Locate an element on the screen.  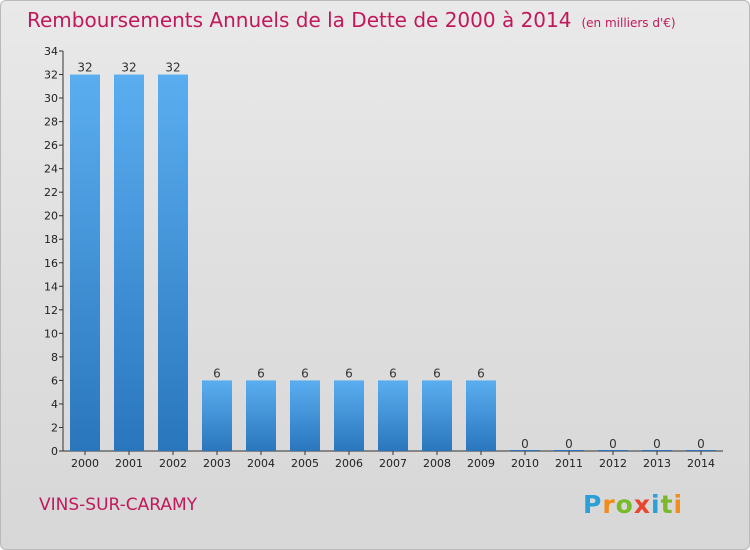
y-tick-label: 32 is located at coordinates (51, 75).